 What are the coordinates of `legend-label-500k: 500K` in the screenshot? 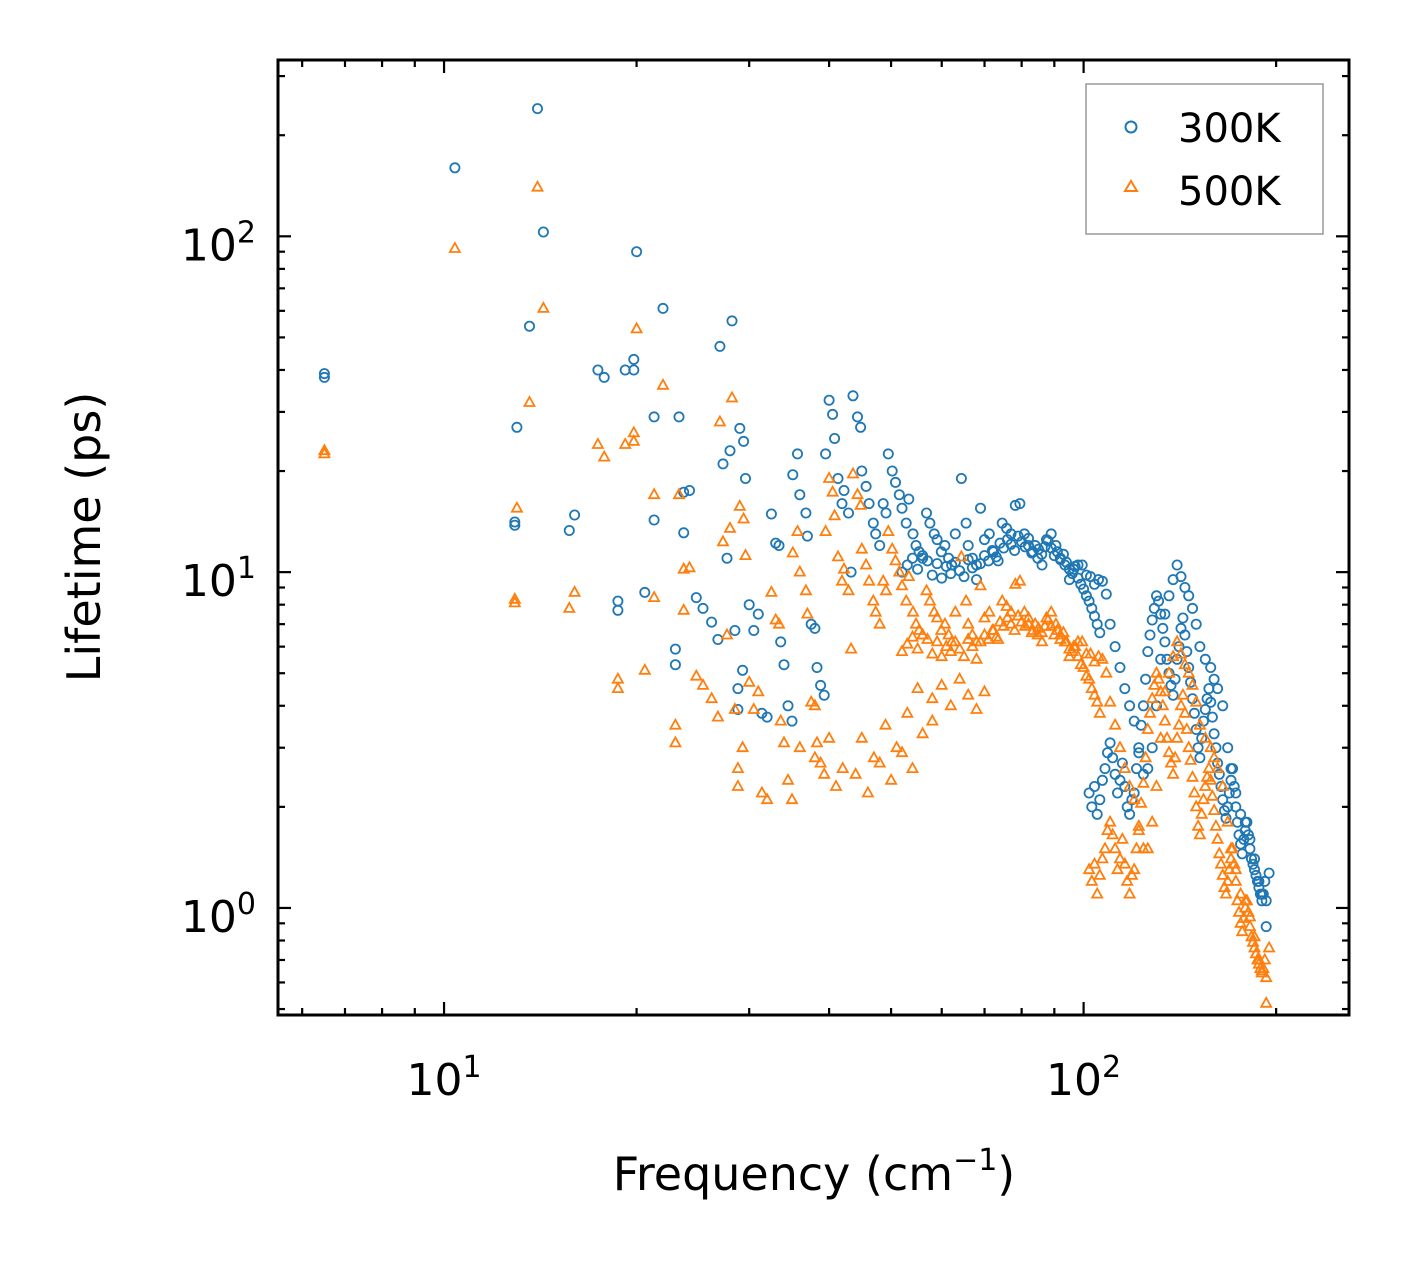 It's located at (1230, 192).